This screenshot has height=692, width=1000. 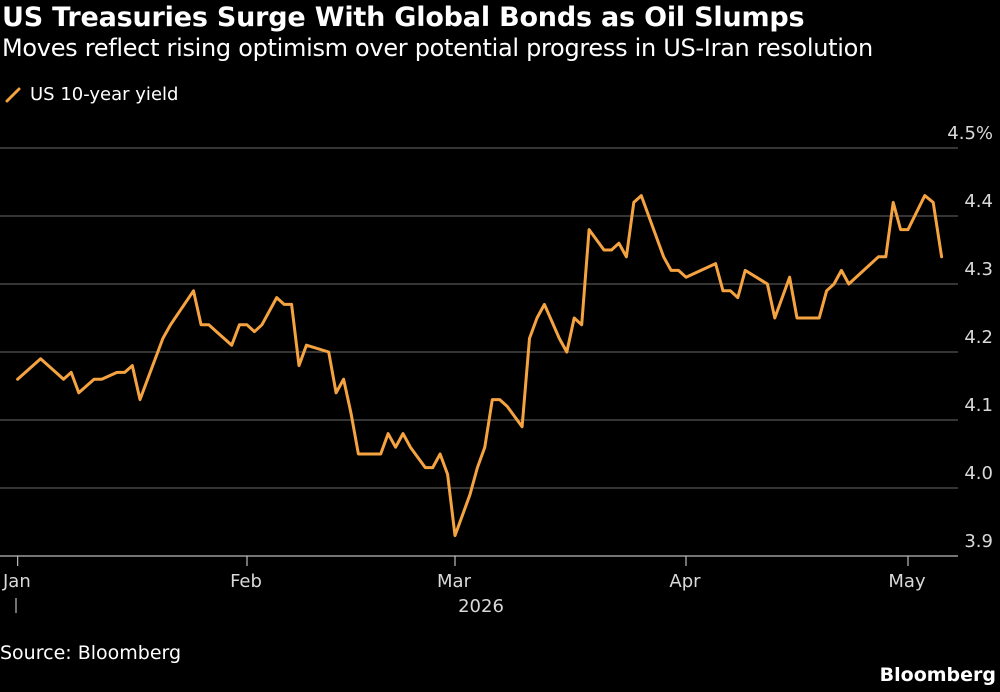 I want to click on x-tick-label: May, so click(x=907, y=581).